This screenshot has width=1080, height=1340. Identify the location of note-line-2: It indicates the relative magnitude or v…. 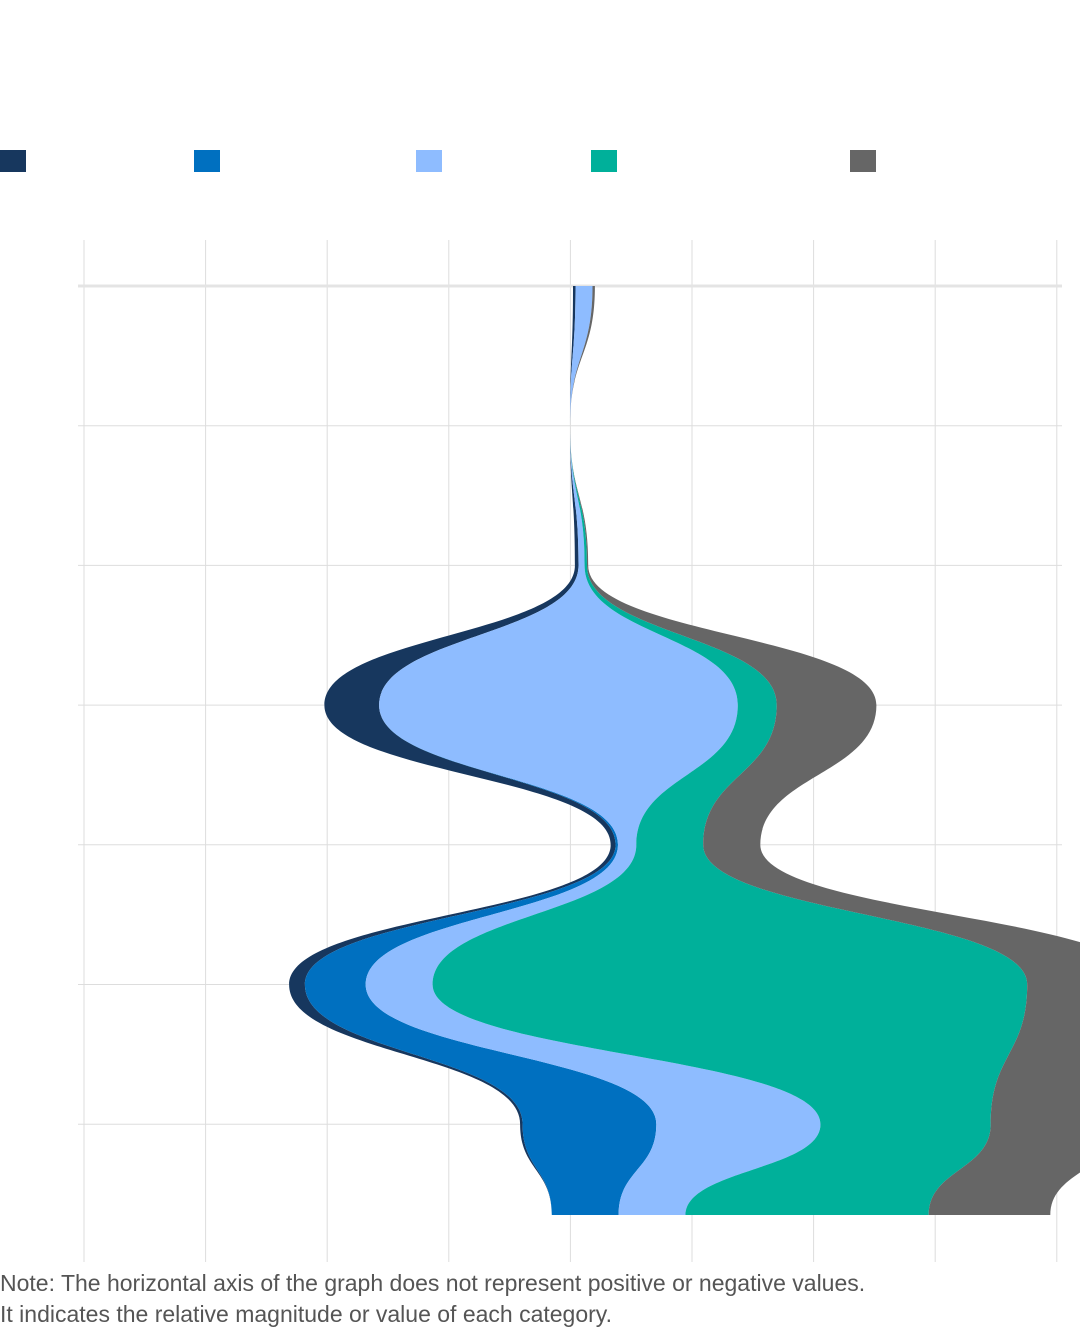
(306, 1314).